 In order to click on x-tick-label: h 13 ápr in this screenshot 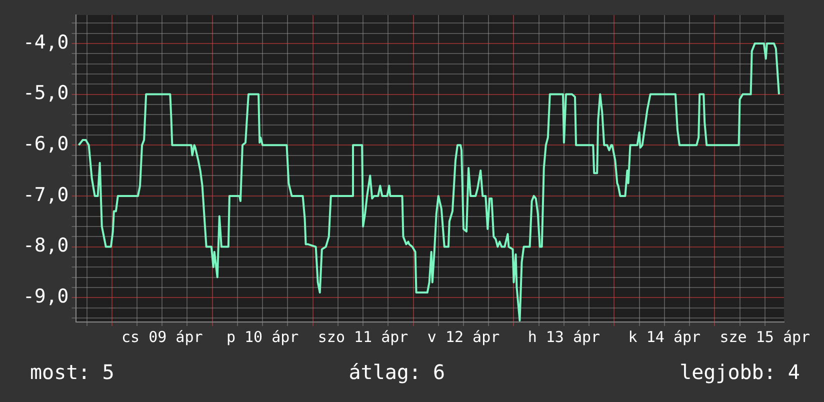, I will do `click(564, 337)`.